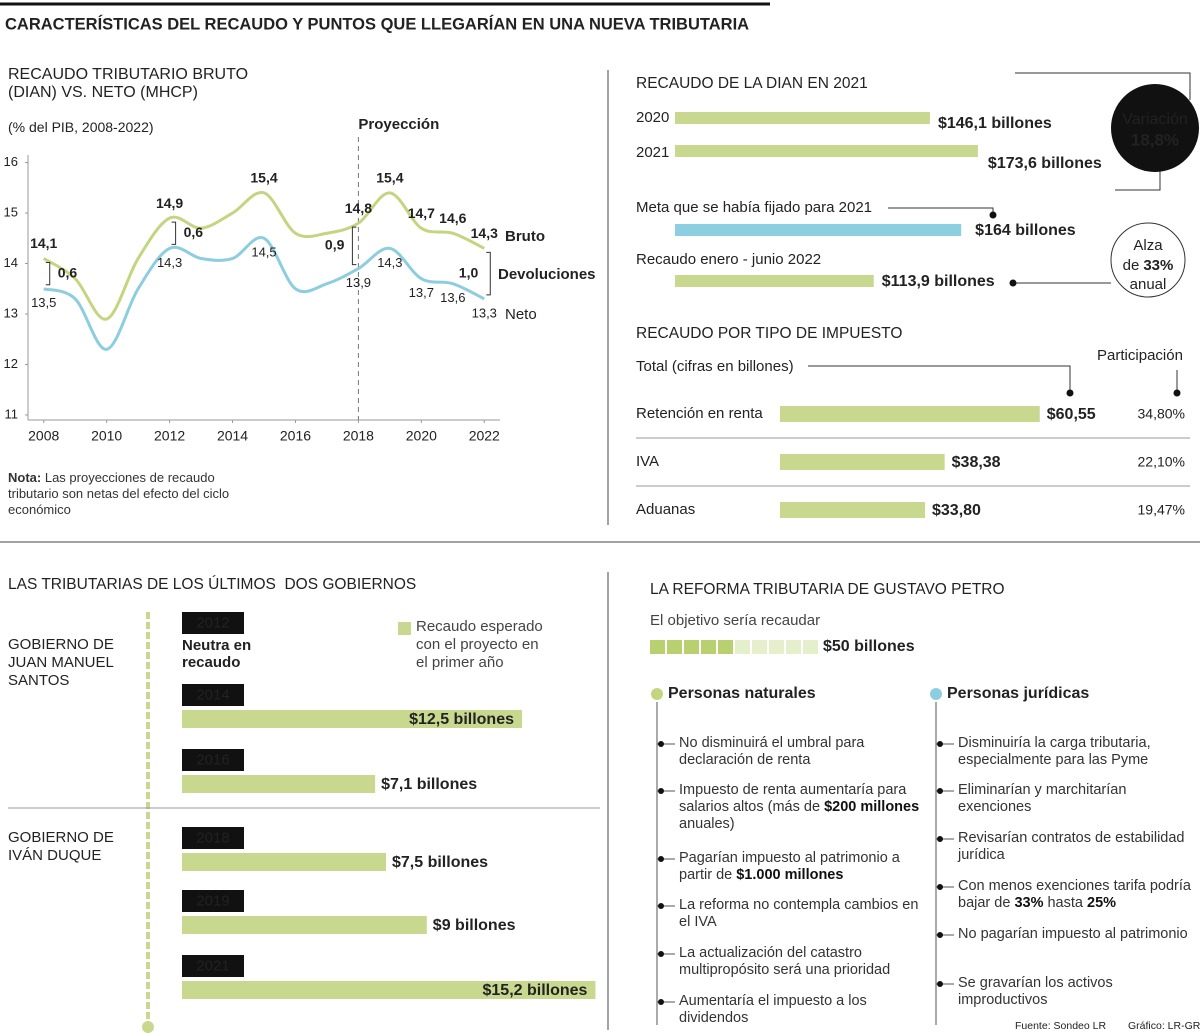 This screenshot has width=1200, height=1034. I want to click on gap-label: 1,0, so click(469, 272).